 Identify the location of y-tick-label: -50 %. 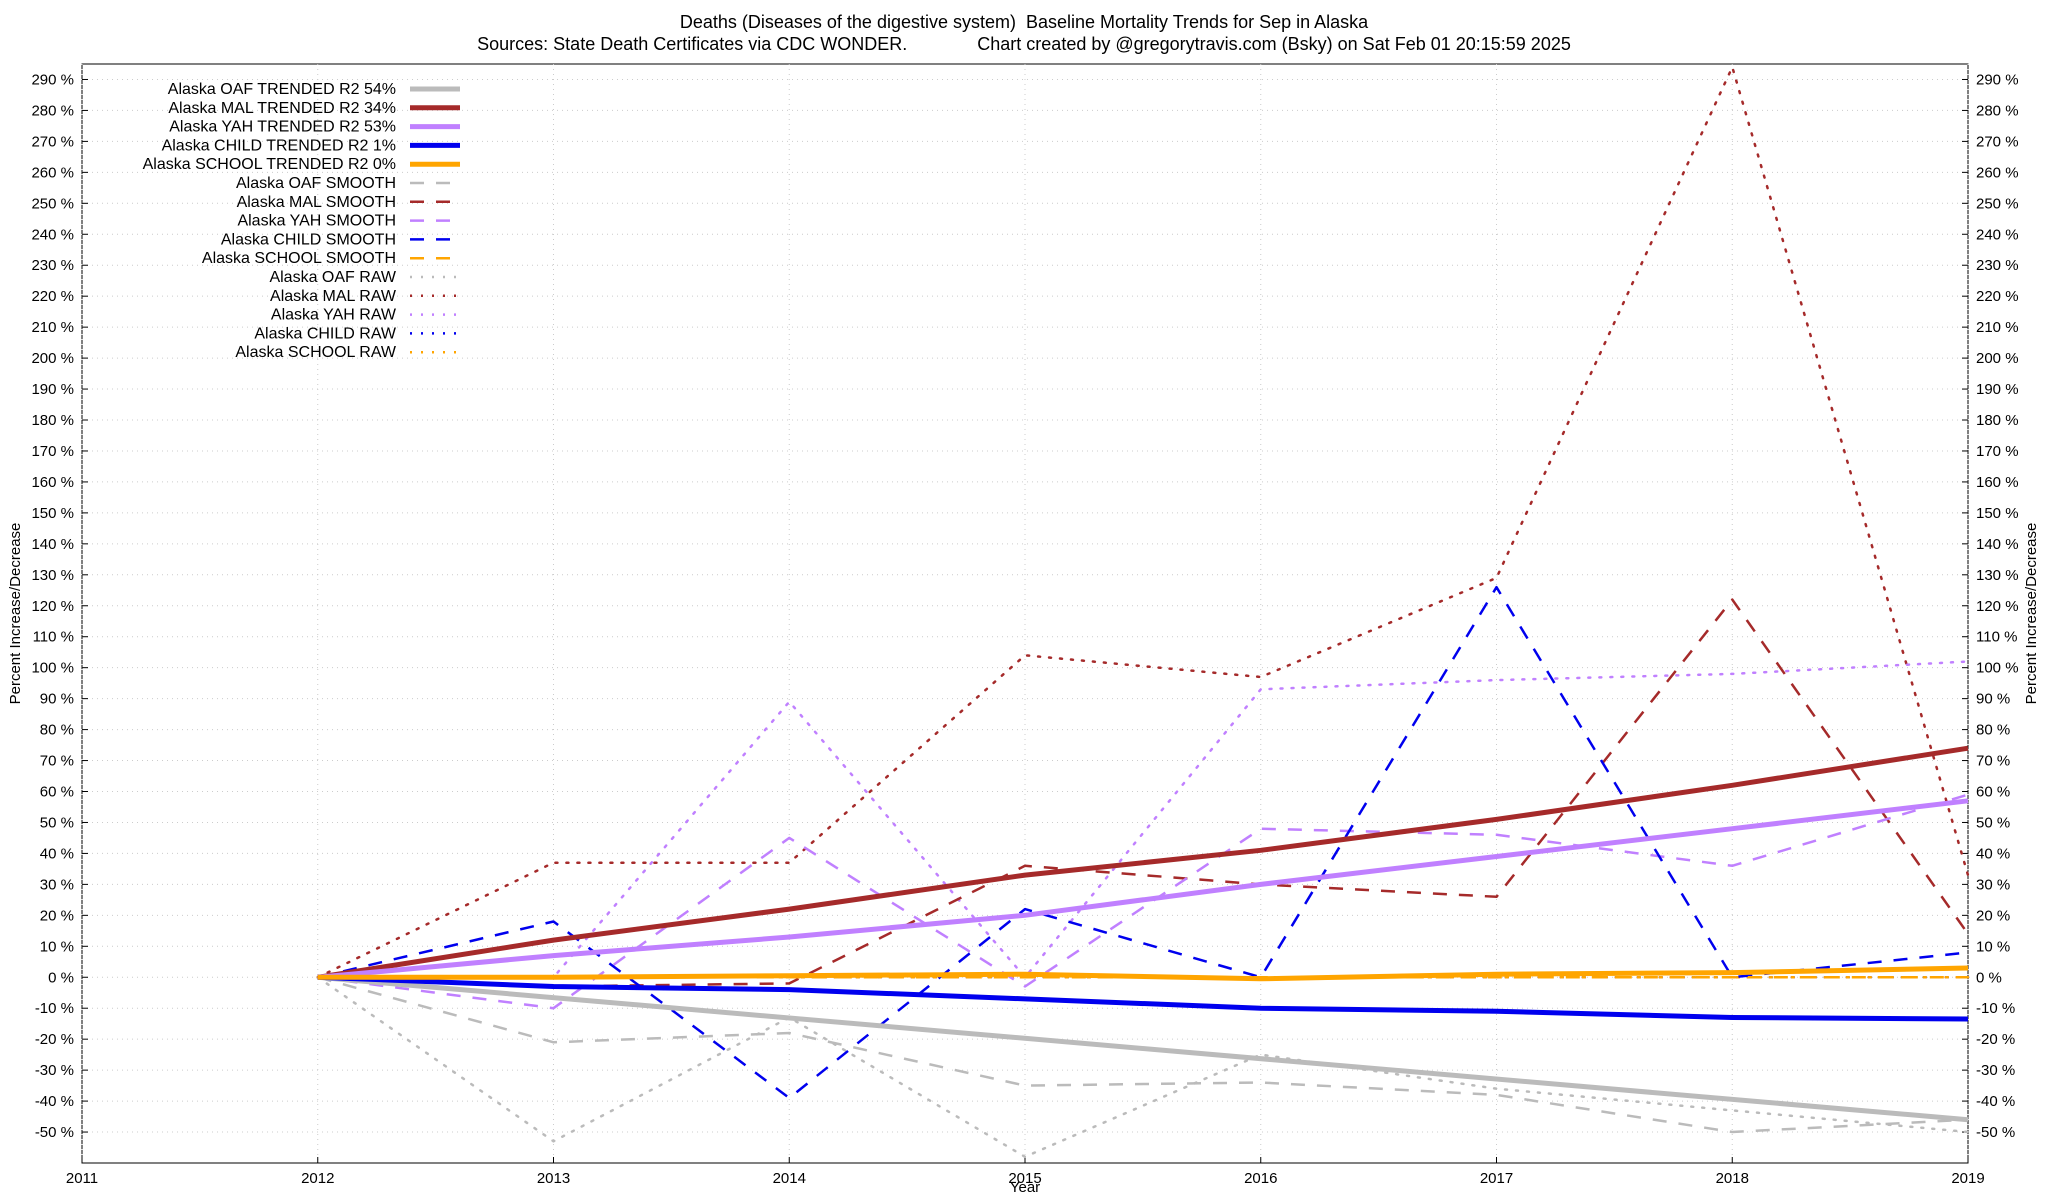
(54, 1132).